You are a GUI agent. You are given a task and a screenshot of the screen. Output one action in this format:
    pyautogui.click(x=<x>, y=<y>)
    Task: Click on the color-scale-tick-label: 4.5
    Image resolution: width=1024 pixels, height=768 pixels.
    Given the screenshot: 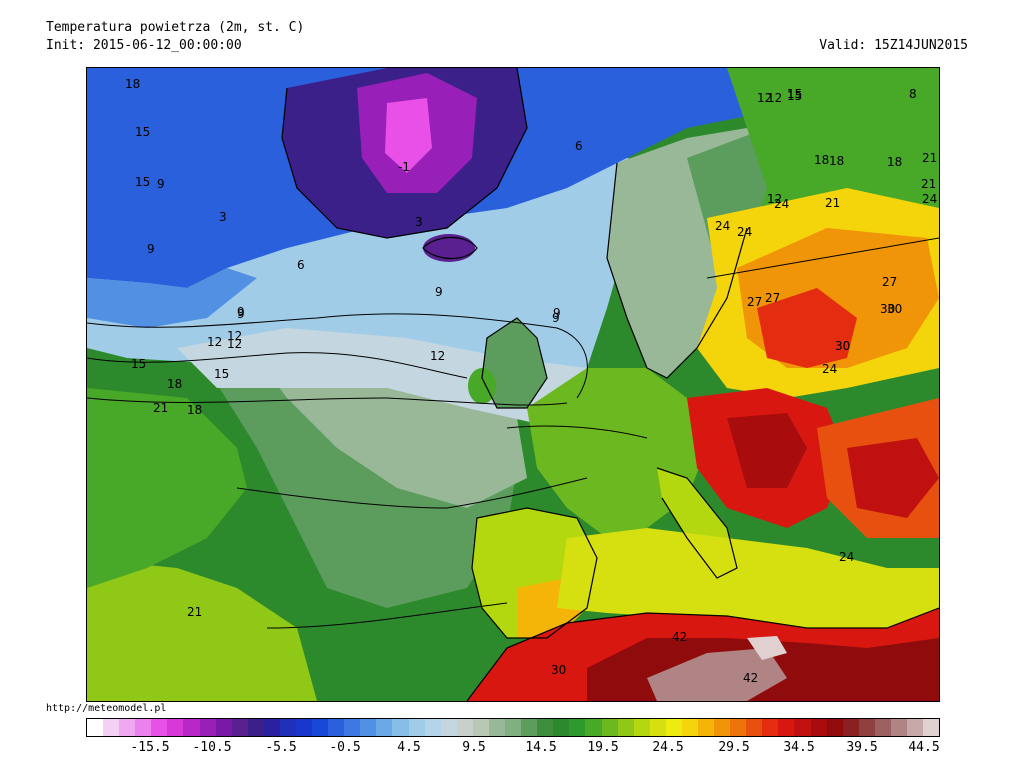 What is the action you would take?
    pyautogui.click(x=409, y=747)
    